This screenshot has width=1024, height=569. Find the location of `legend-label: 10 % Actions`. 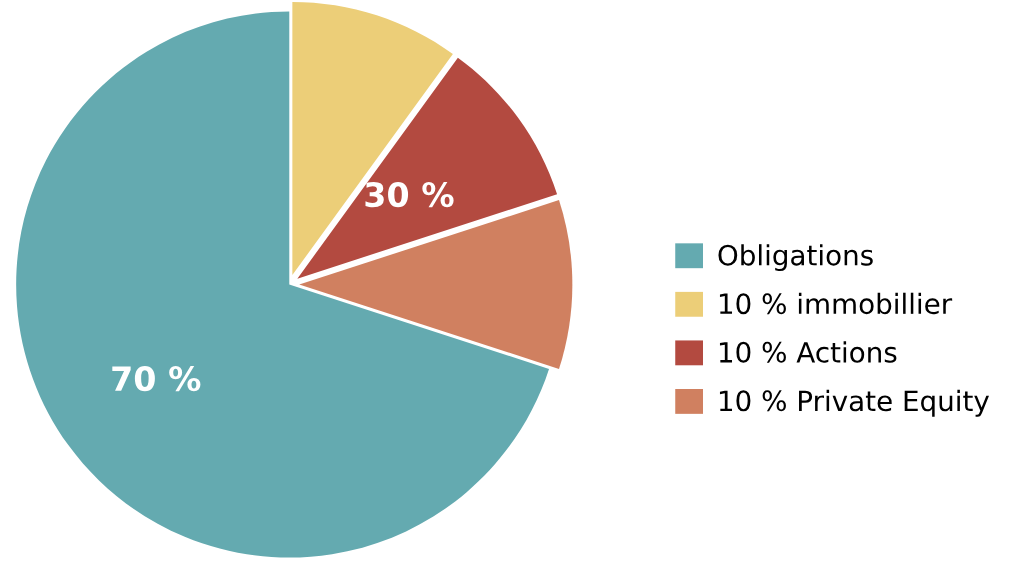

legend-label: 10 % Actions is located at coordinates (808, 352).